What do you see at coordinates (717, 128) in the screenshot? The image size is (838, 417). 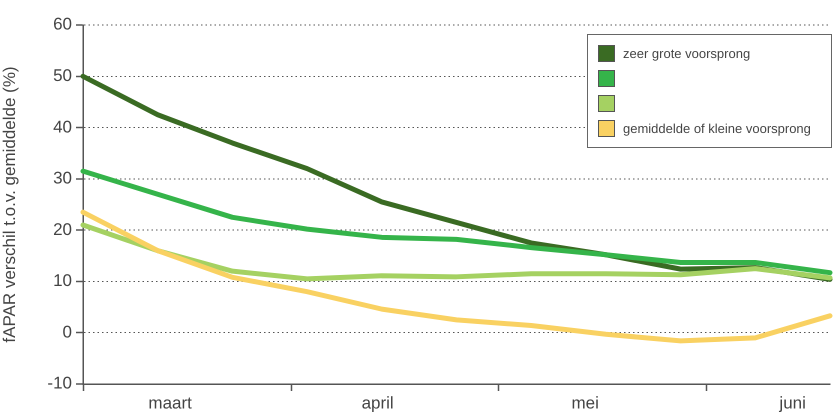 I see `legend-label: gemiddelde of kleine voorsprong` at bounding box center [717, 128].